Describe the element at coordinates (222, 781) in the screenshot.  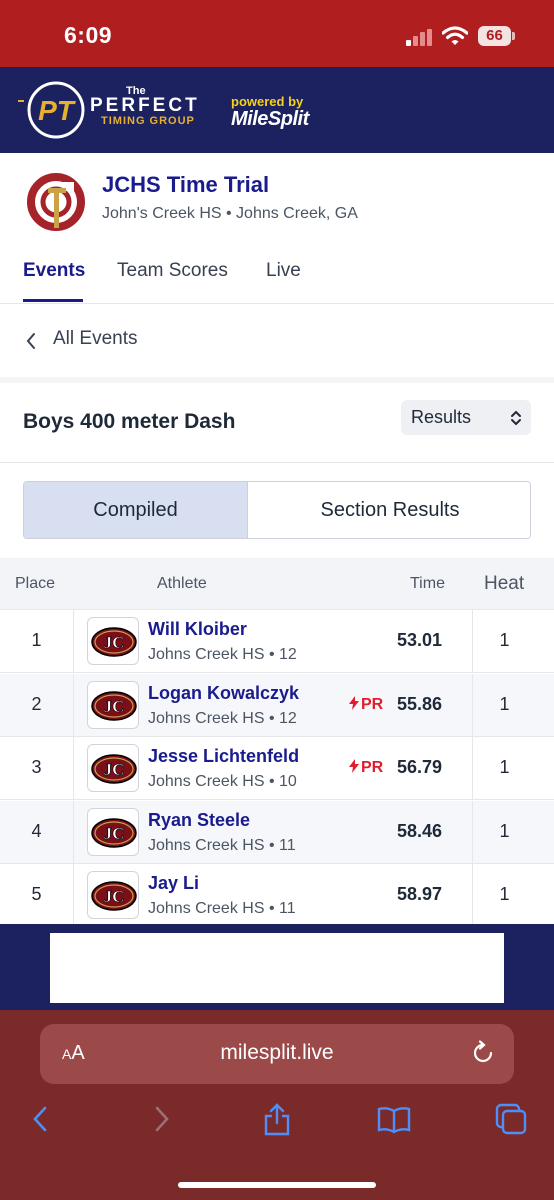
I see `athlete-team: Johns Creek HS • 10` at that location.